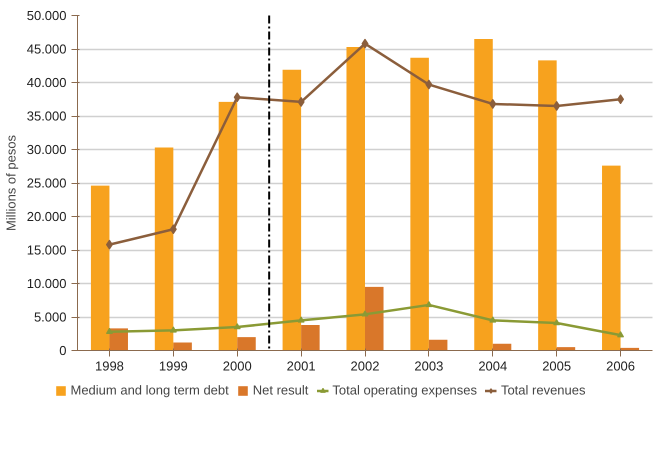  What do you see at coordinates (237, 366) in the screenshot?
I see `x-tick-label: 2000` at bounding box center [237, 366].